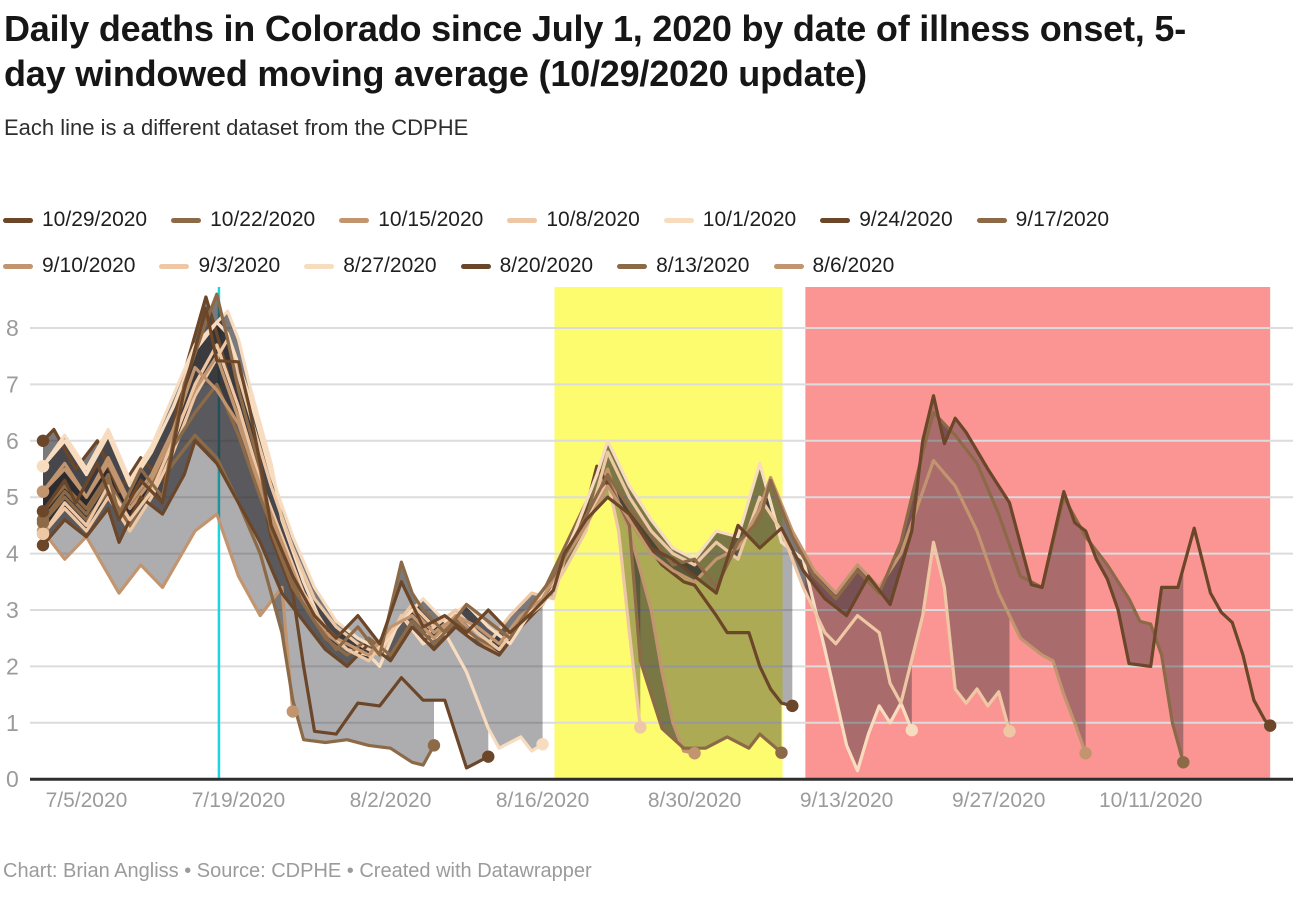  Describe the element at coordinates (12, 723) in the screenshot. I see `y-tick-label: 1` at that location.